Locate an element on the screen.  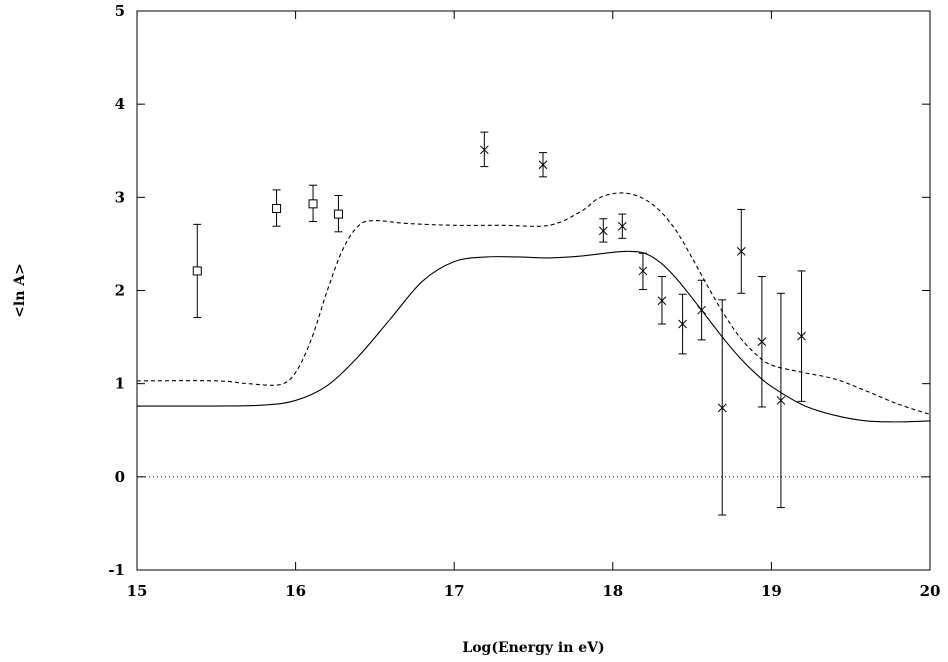
x-tick-label-0: 15 is located at coordinates (137, 591).